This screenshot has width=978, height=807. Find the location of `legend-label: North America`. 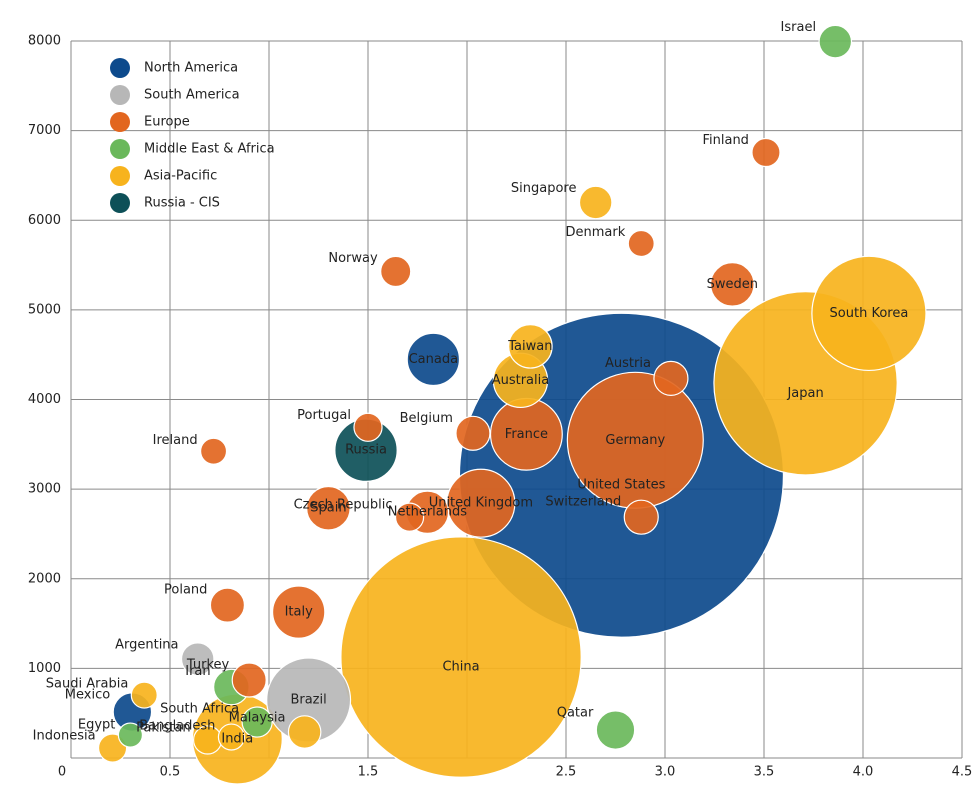

legend-label: North America is located at coordinates (191, 68).